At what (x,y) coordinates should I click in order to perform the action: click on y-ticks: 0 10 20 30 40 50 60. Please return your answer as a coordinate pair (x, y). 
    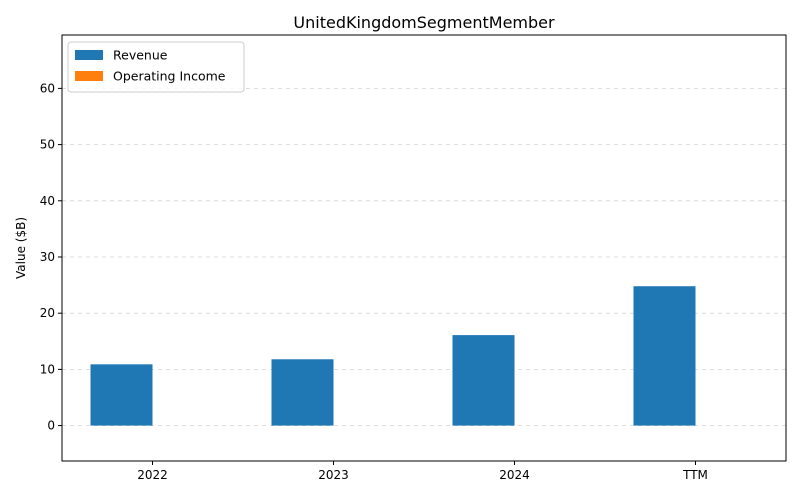
    Looking at the image, I should click on (51, 257).